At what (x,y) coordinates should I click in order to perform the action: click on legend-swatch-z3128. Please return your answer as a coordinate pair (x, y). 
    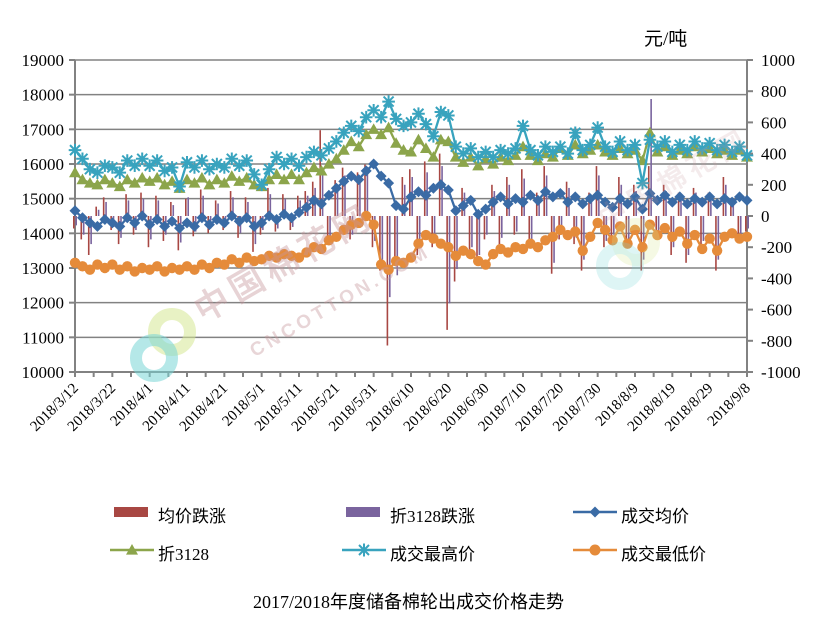
    Looking at the image, I should click on (132, 552).